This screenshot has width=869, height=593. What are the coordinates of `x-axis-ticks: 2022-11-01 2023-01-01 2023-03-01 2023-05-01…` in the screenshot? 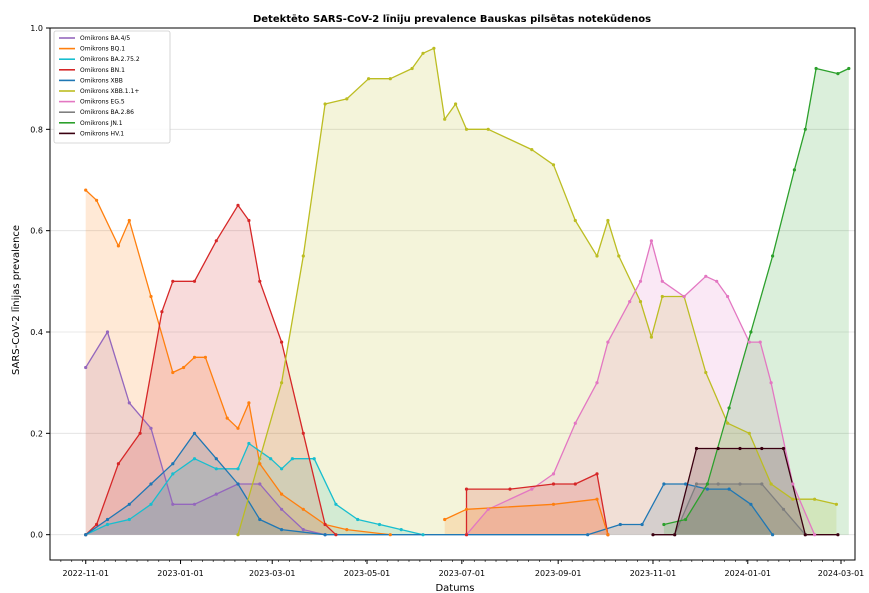 It's located at (462, 569).